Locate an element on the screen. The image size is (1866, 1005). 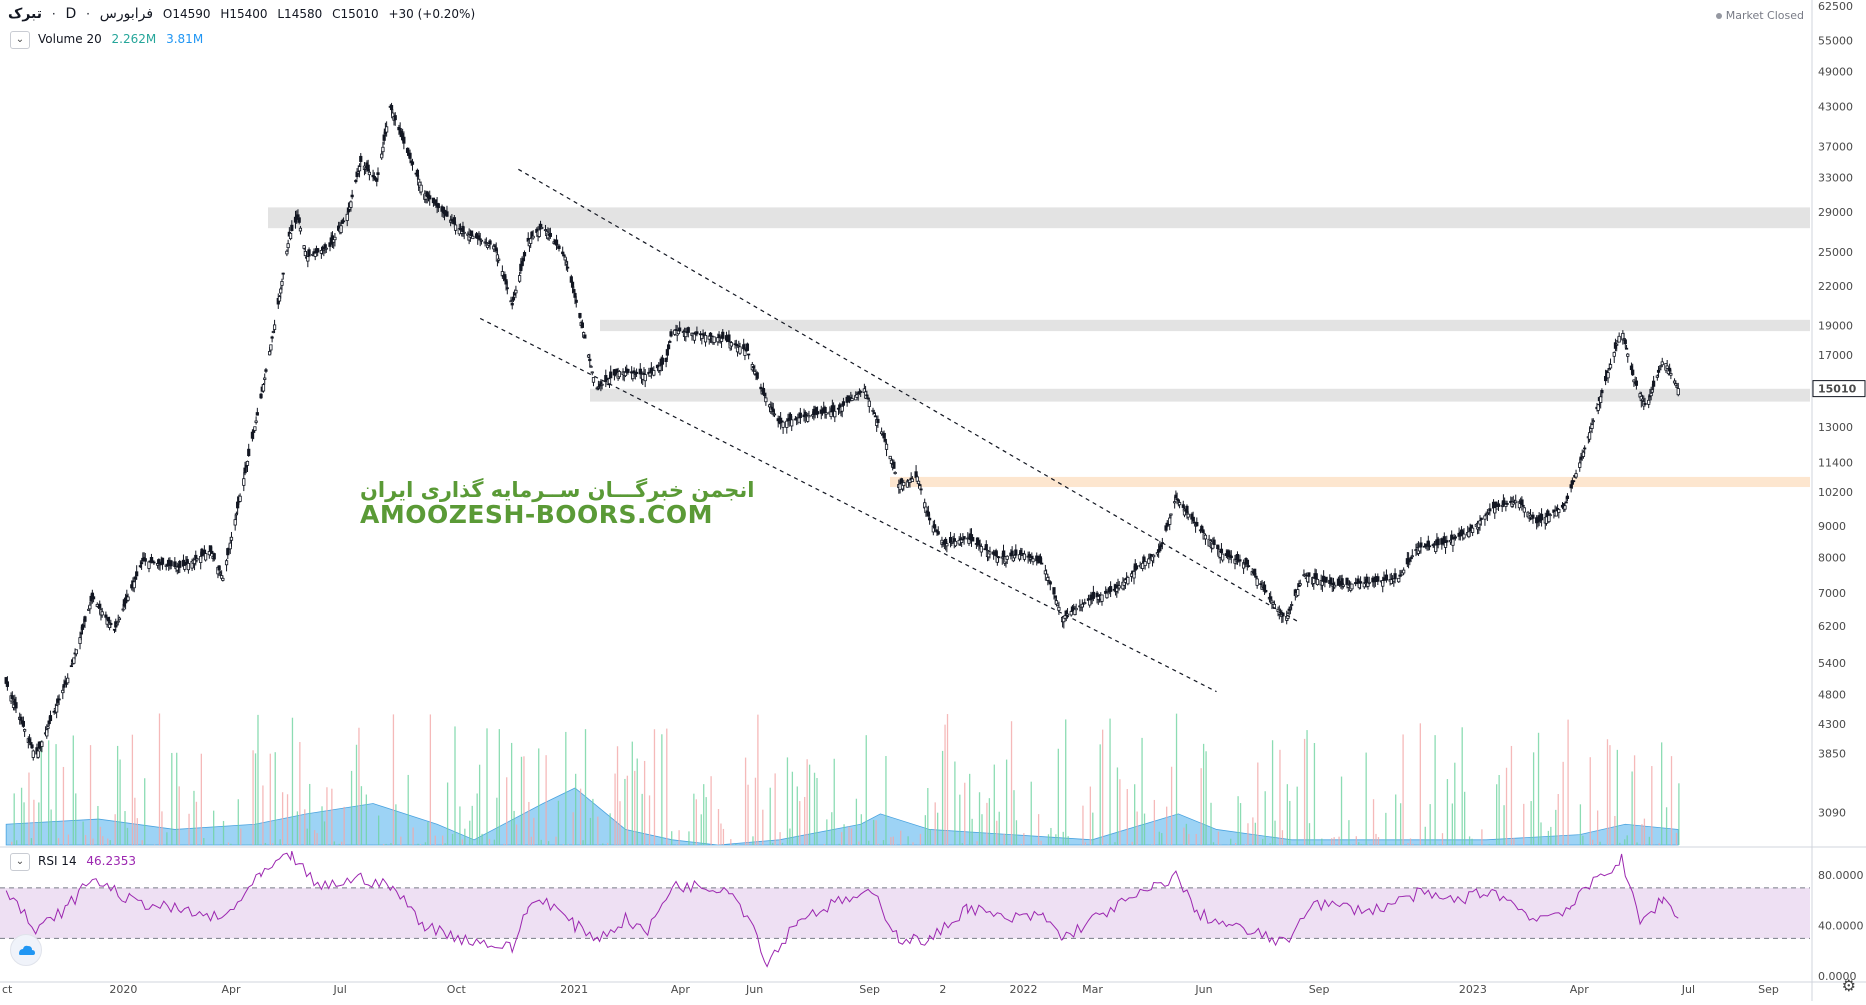
volume-label: Volume 20 is located at coordinates (70, 39).